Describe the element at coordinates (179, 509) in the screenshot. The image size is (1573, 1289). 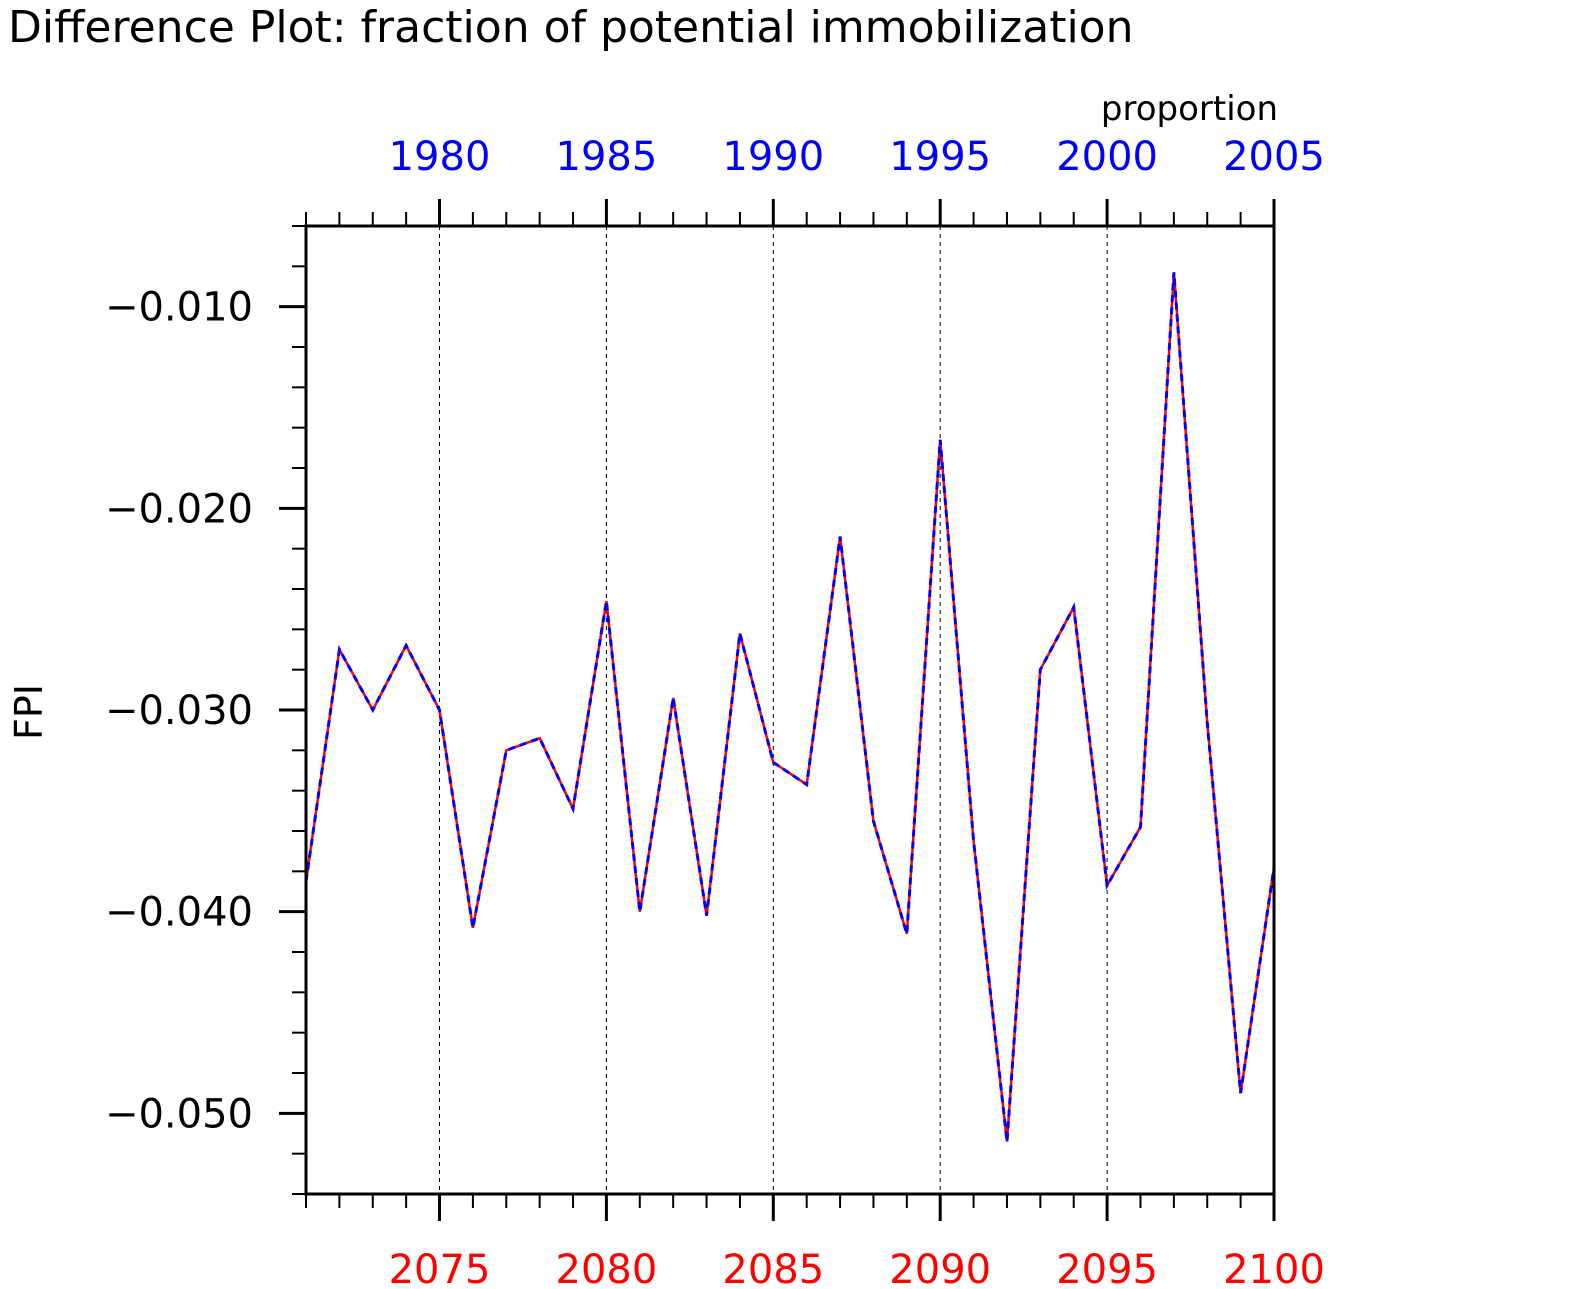
I see `y-tick-label: −0.020` at that location.